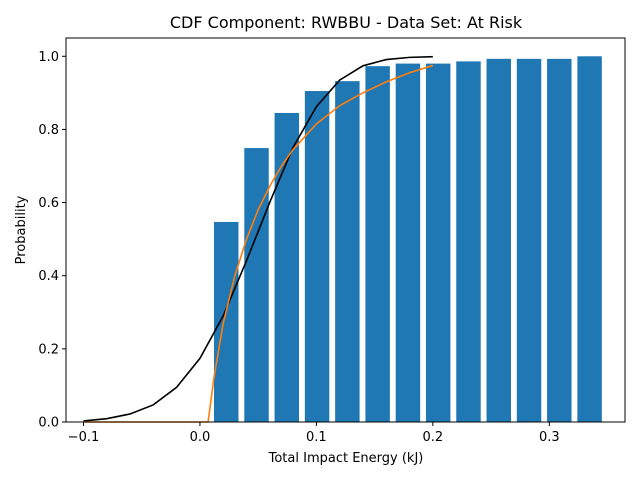 Image resolution: width=640 pixels, height=480 pixels. Describe the element at coordinates (346, 458) in the screenshot. I see `x-axis-title: Total Impact Energy (kJ)` at that location.